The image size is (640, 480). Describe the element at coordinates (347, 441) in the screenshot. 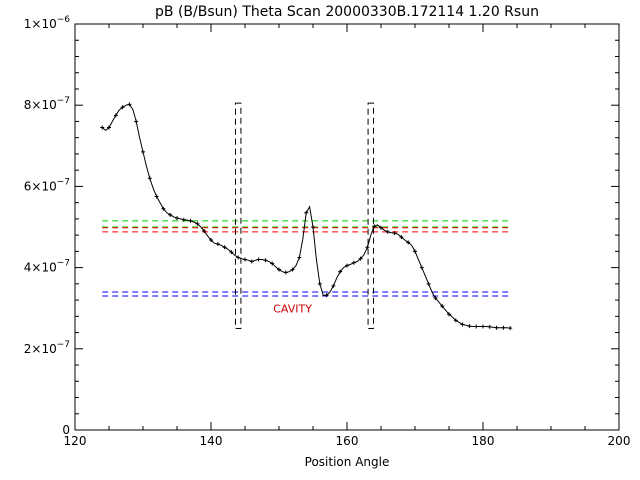

I see `x-tick-label-160: 160` at that location.